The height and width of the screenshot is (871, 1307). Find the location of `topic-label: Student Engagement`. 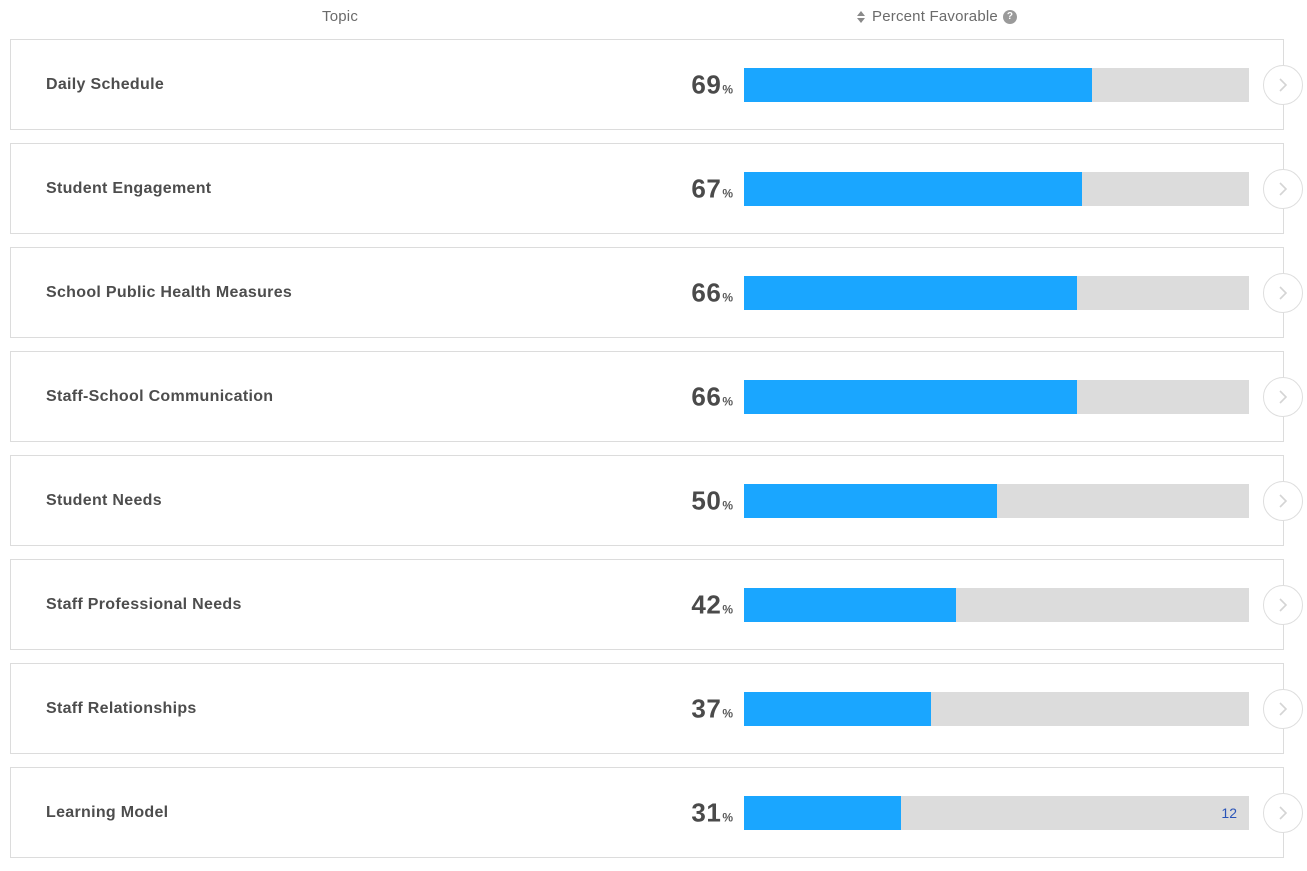

topic-label: Student Engagement is located at coordinates (129, 188).